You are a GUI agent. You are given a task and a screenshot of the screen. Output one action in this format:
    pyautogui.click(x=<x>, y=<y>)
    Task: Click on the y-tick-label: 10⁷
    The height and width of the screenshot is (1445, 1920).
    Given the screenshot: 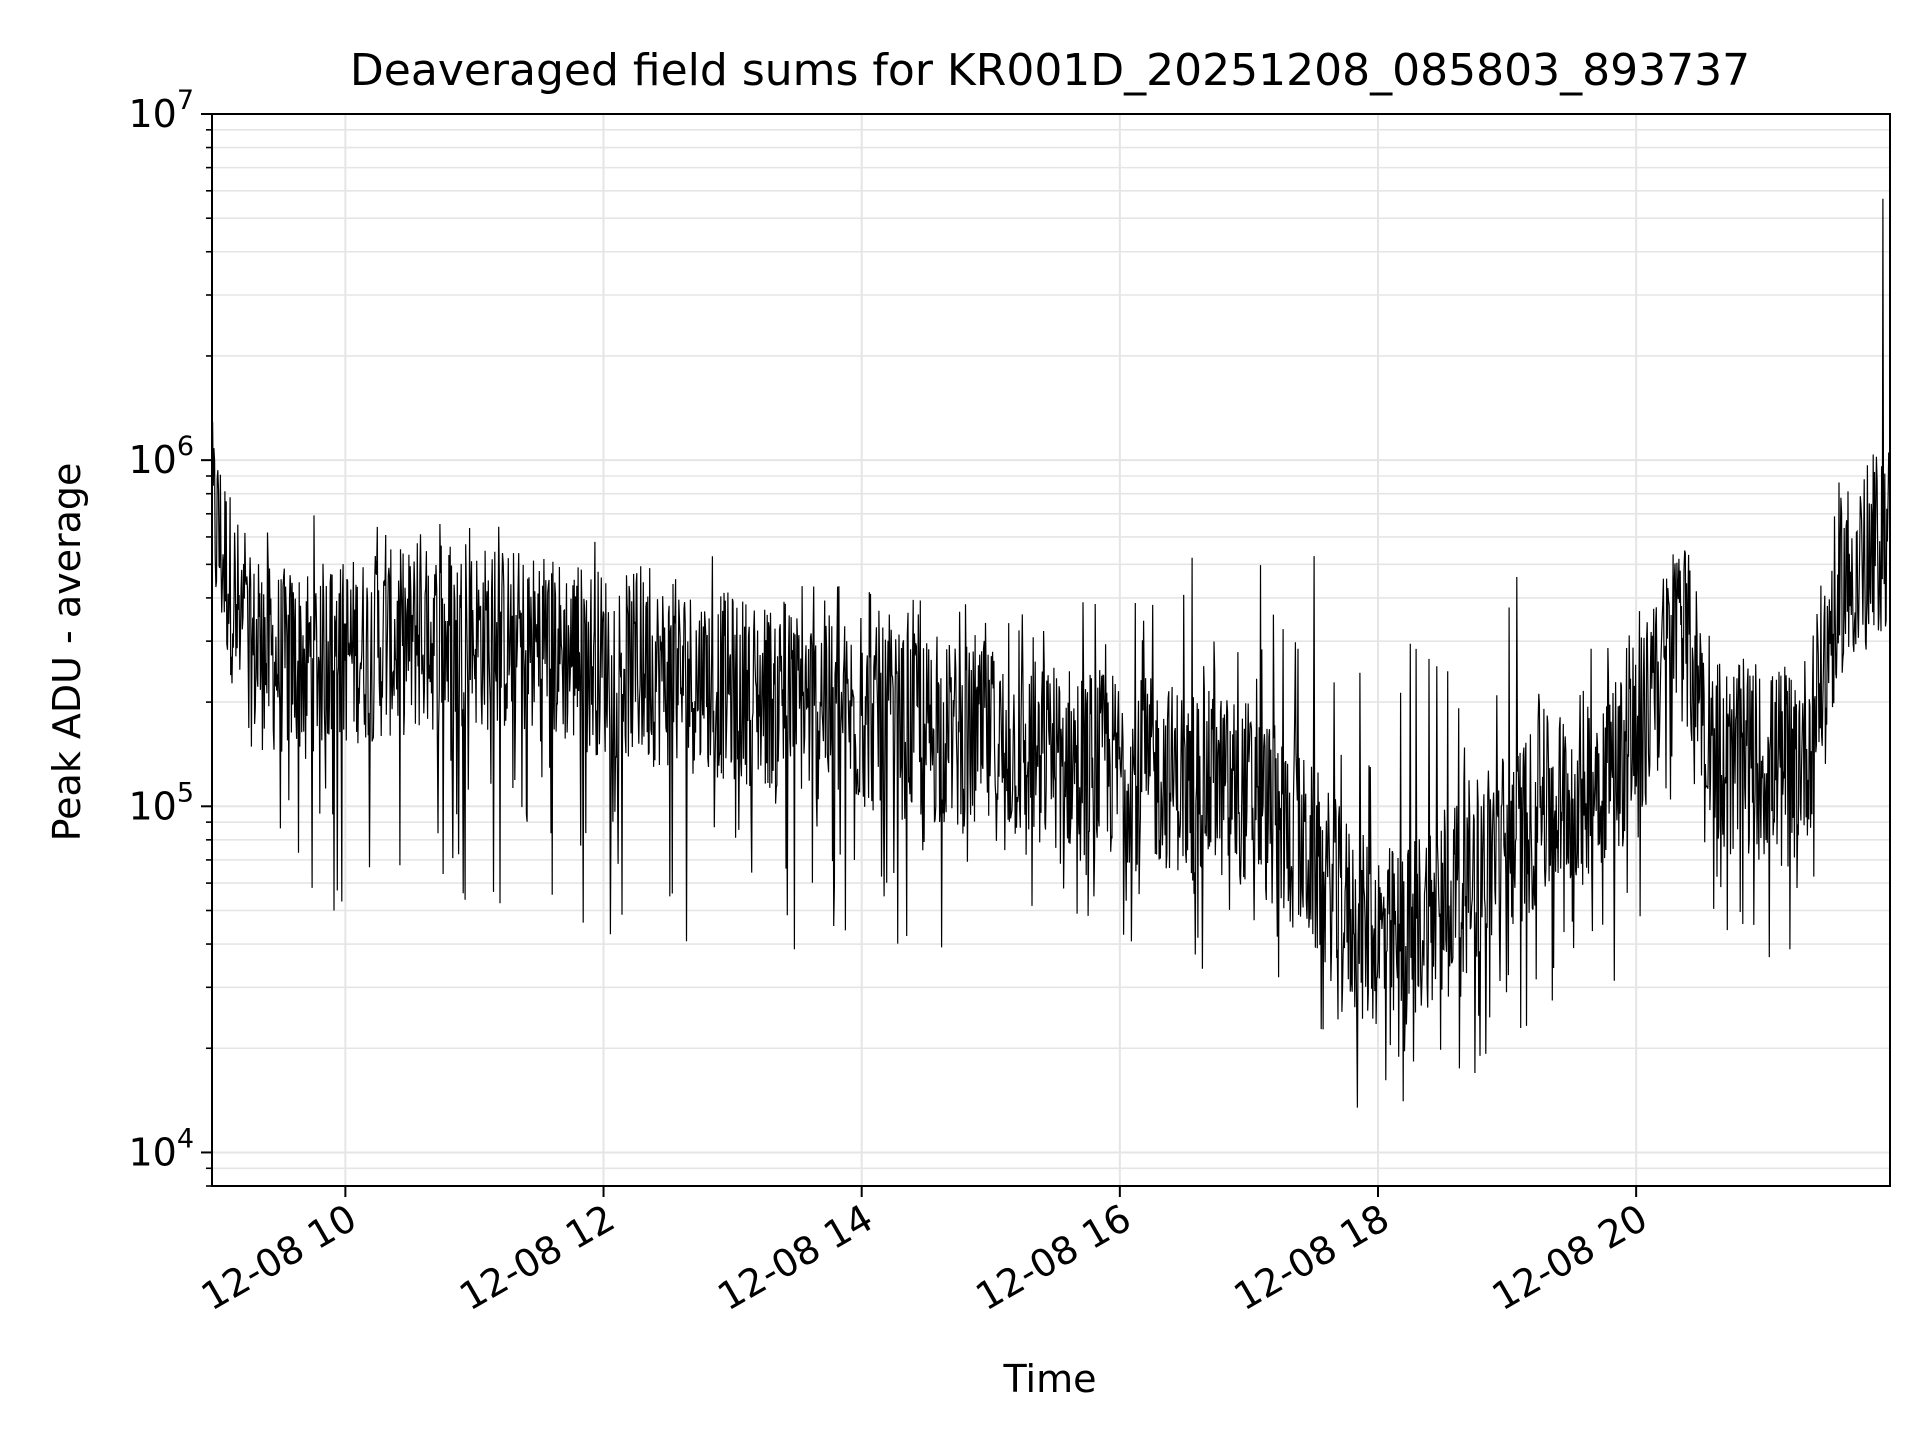 What is the action you would take?
    pyautogui.click(x=161, y=110)
    